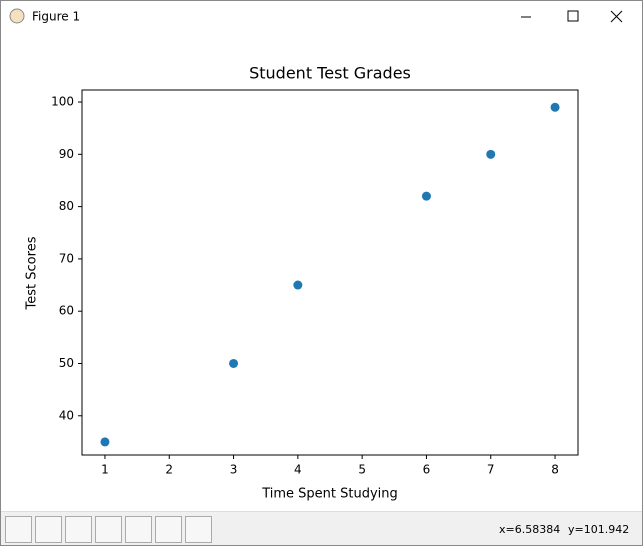 This screenshot has width=643, height=546. I want to click on x-tick-label: 3, so click(234, 470).